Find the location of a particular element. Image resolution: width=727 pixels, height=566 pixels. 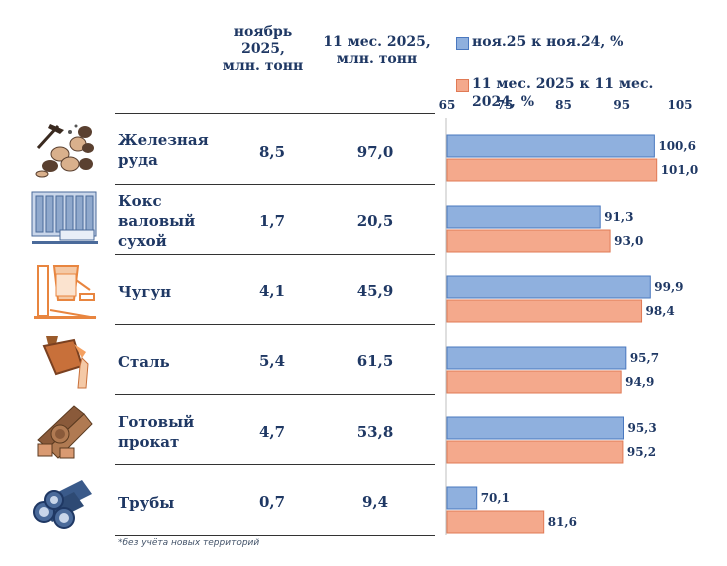

pipes-icon is located at coordinates (65, 506).